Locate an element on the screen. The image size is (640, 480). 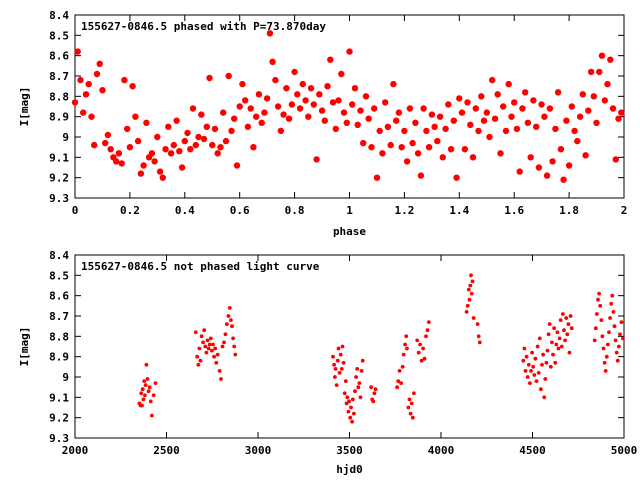
hjd-x-tick-label: 4000 is located at coordinates (441, 450).